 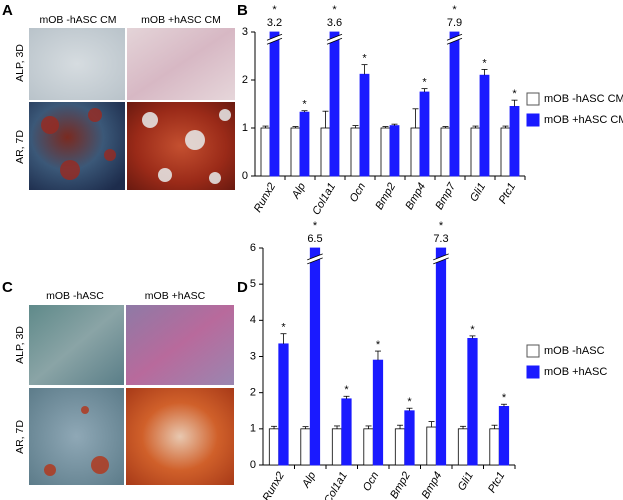 I want to click on value-label: 7.9, so click(x=454, y=23).